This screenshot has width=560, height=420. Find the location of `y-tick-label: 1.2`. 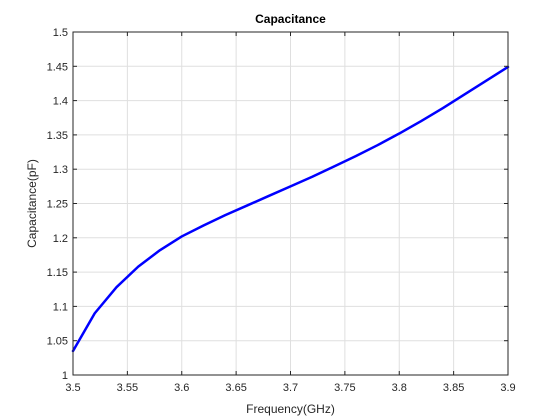

y-tick-label: 1.2 is located at coordinates (60, 239).